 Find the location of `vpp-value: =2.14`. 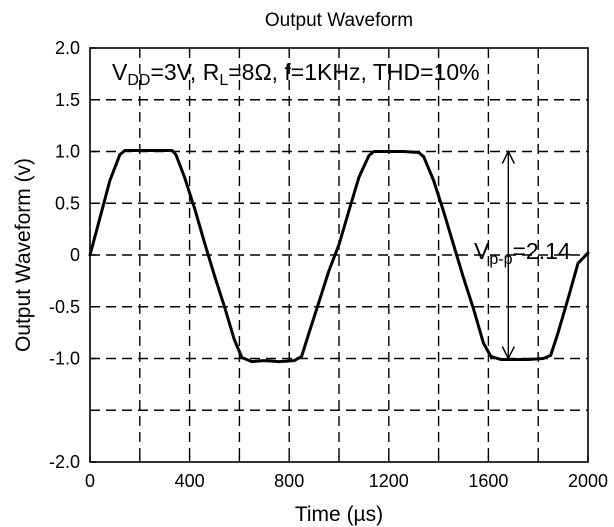

vpp-value: =2.14 is located at coordinates (541, 251).